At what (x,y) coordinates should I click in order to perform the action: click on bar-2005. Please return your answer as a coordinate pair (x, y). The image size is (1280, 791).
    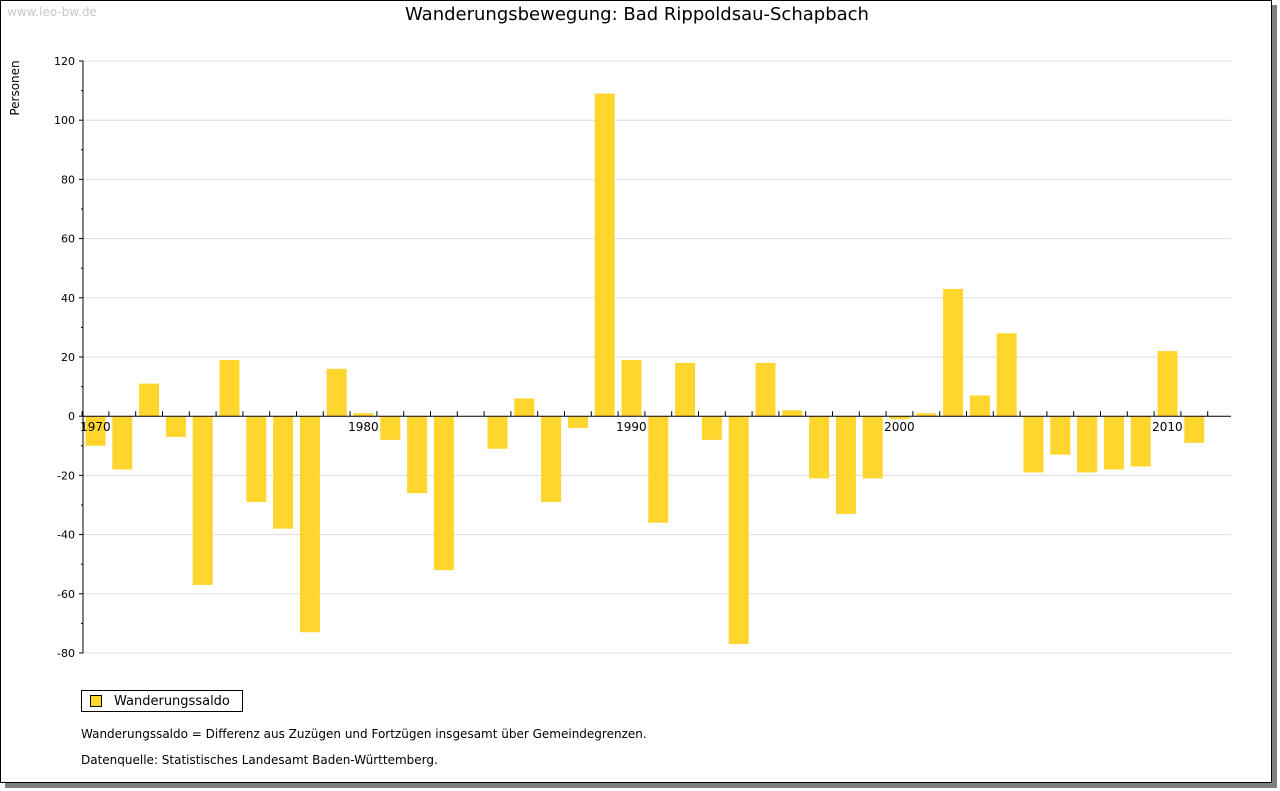
    Looking at the image, I should click on (1033, 444).